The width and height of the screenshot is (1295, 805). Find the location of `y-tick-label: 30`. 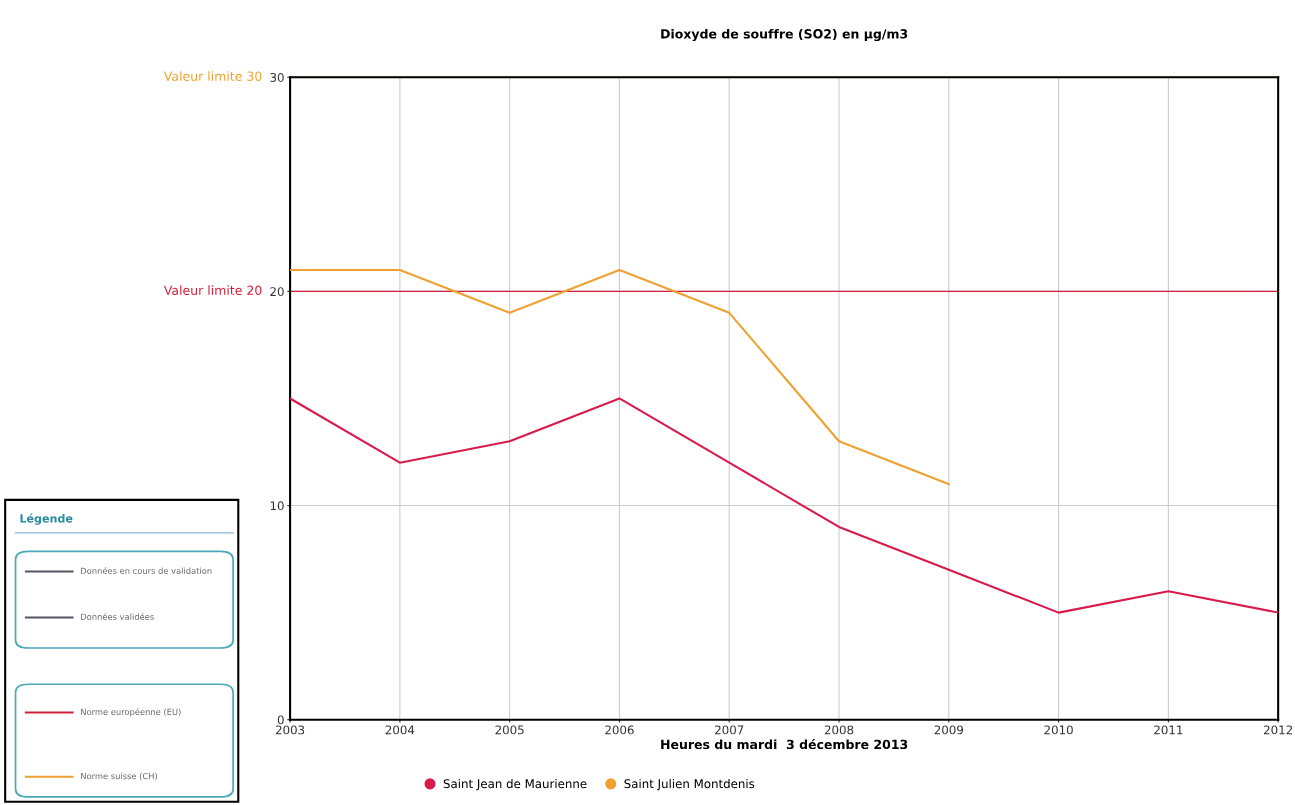

y-tick-label: 30 is located at coordinates (277, 77).